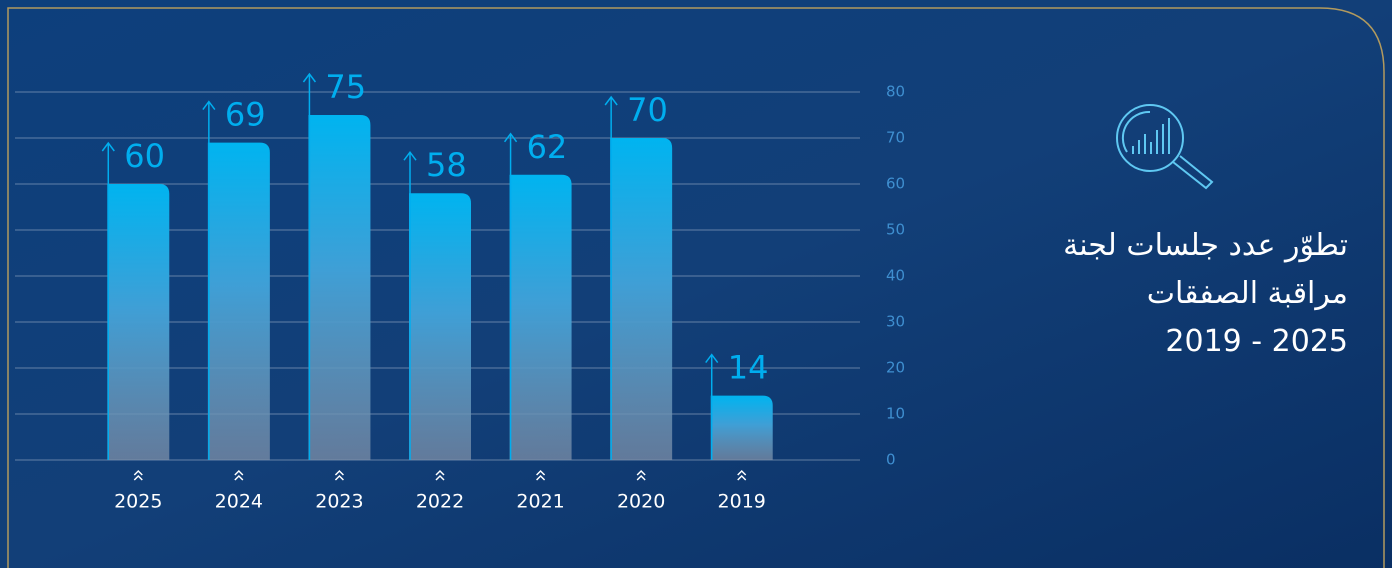 Image resolution: width=1392 pixels, height=568 pixels. Describe the element at coordinates (895, 138) in the screenshot. I see `y-tick-label: 70` at that location.